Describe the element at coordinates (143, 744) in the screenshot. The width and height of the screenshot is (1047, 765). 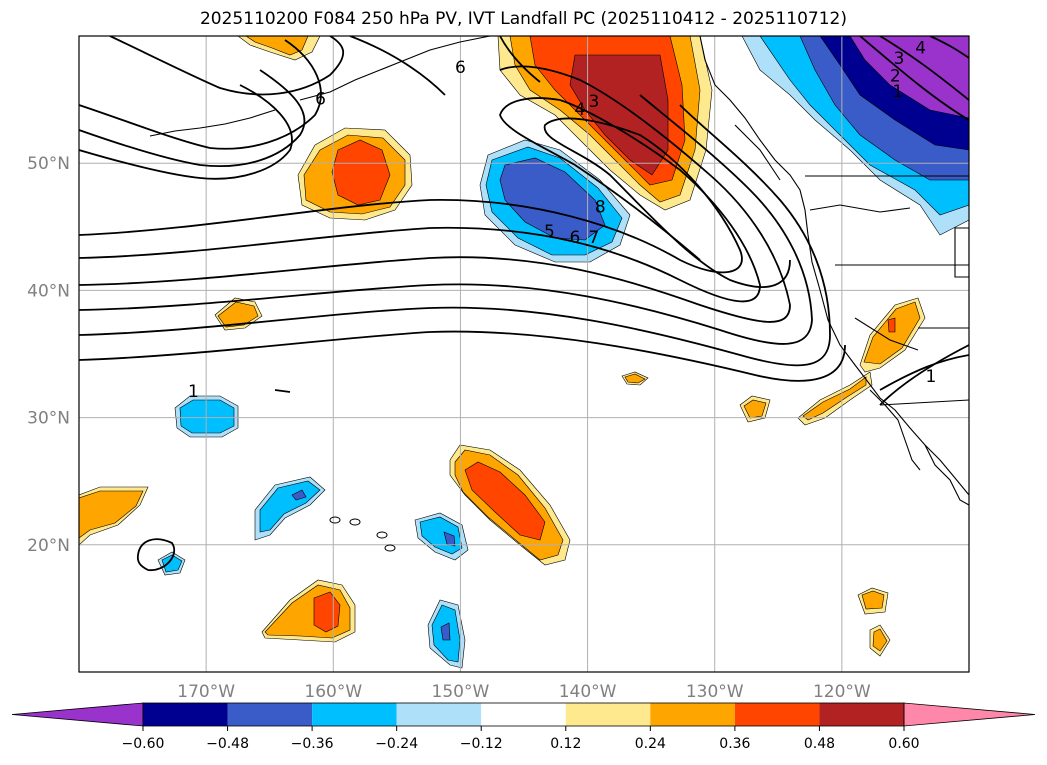
I see `colorbar-tick-label: −0.60` at that location.